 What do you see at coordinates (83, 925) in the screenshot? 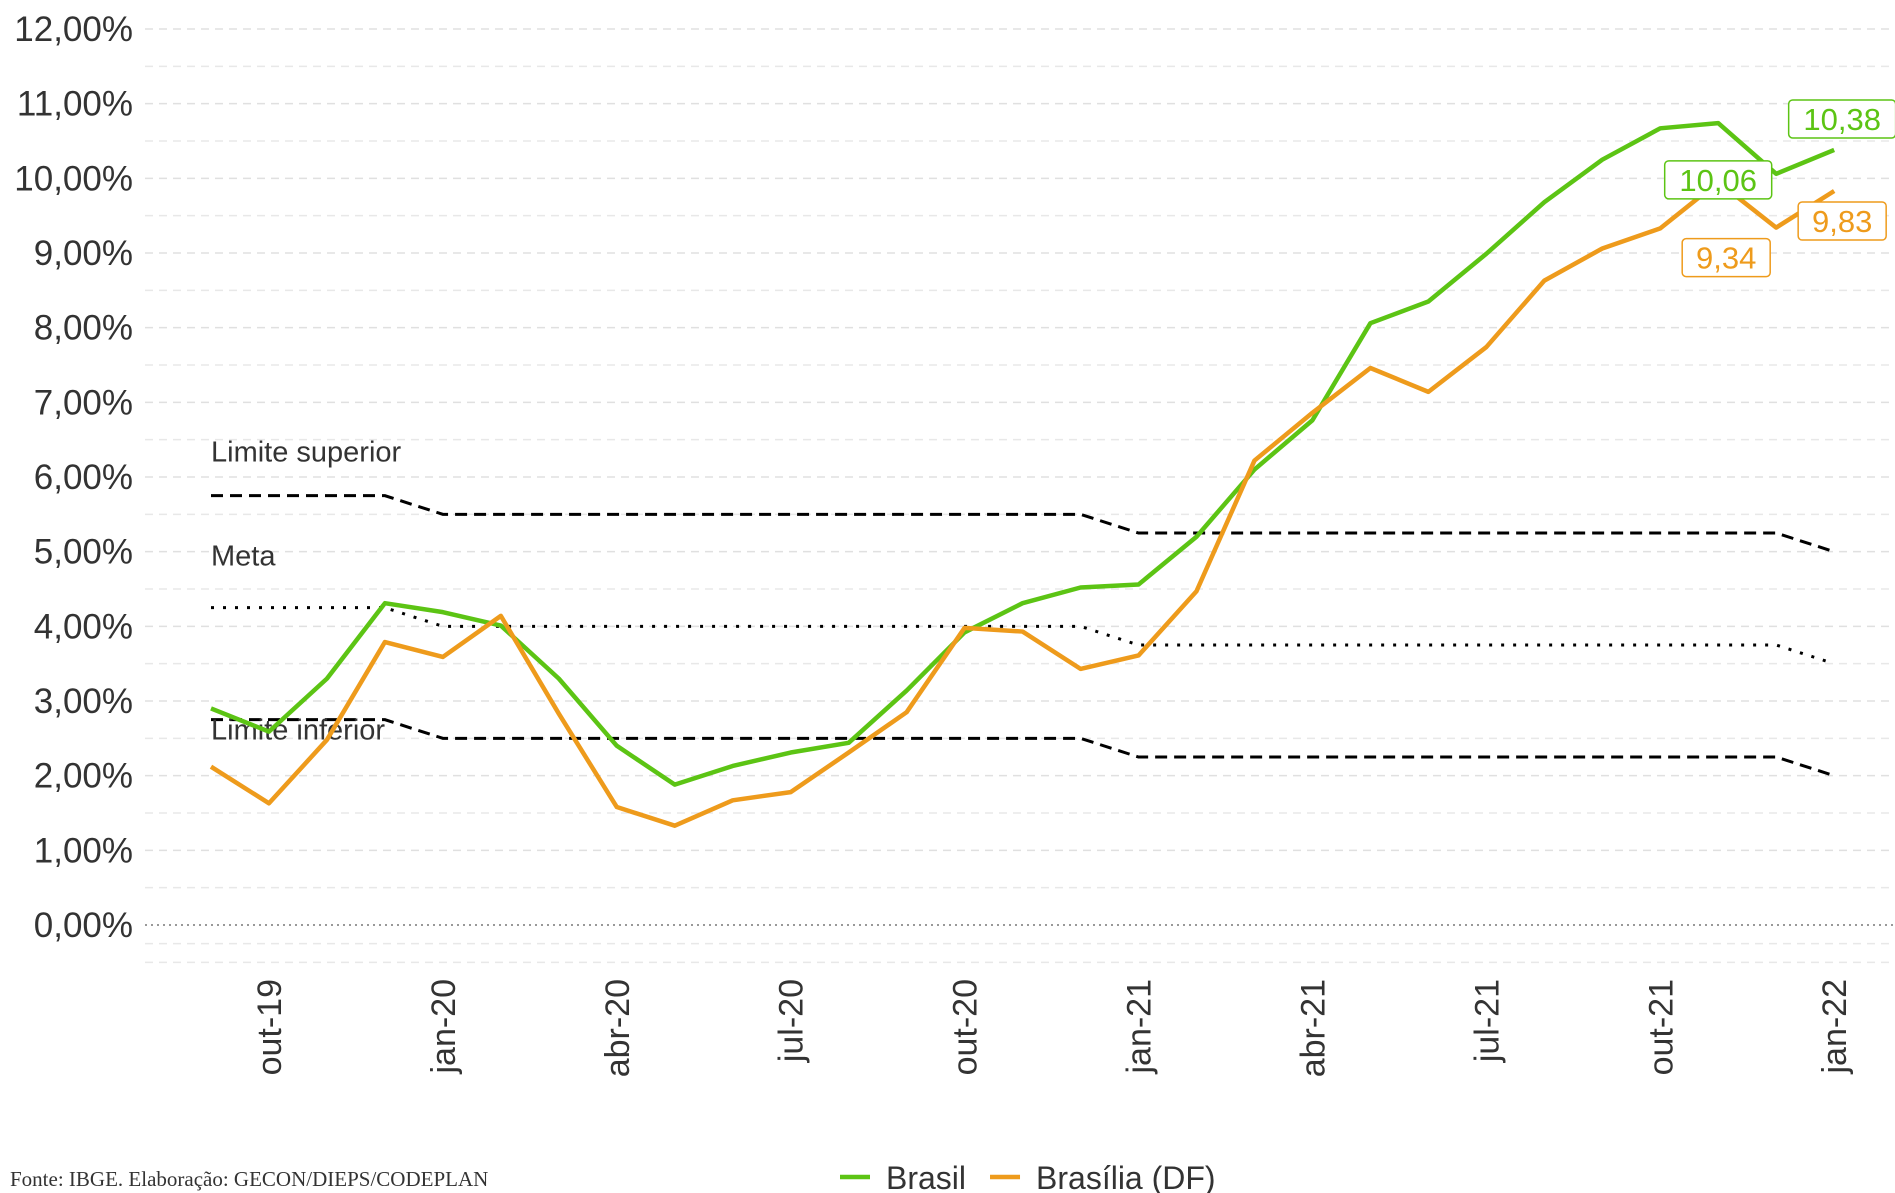
I see `y-tick-label: 0,00%` at bounding box center [83, 925].